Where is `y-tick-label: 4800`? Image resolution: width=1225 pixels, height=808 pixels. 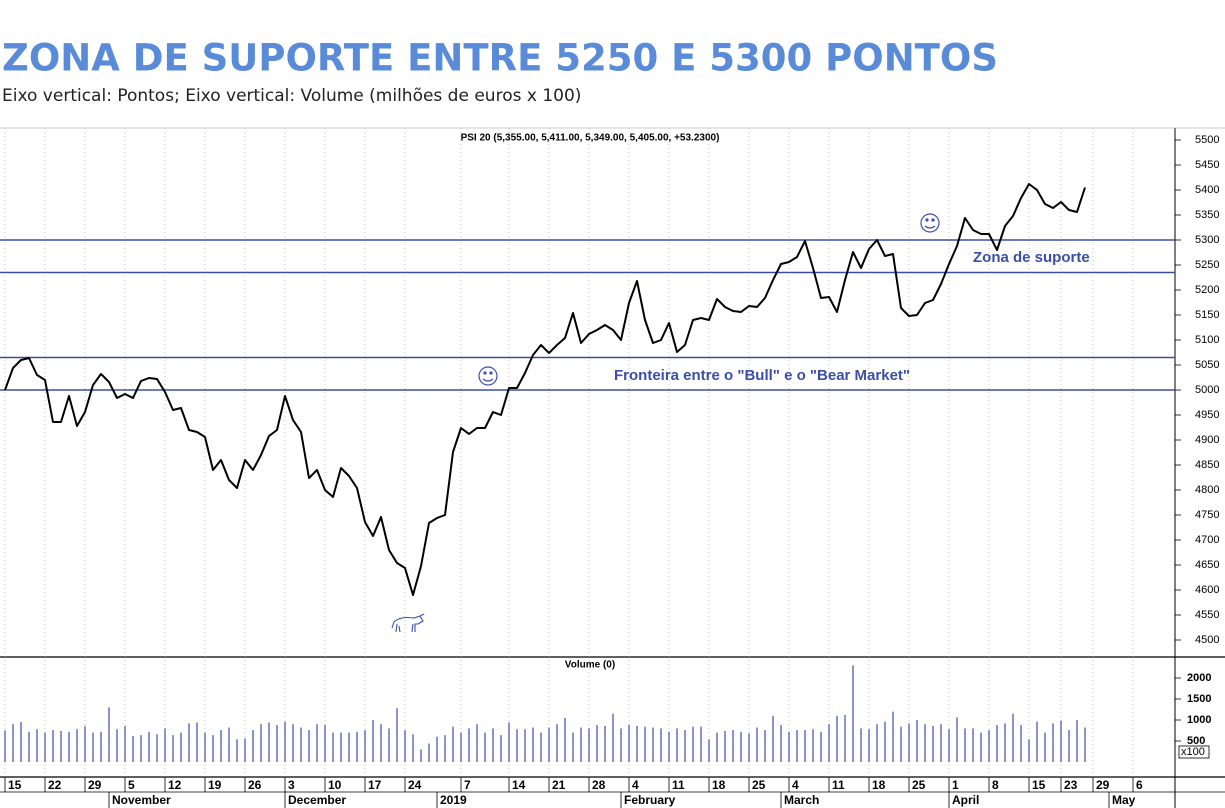
y-tick-label: 4800 is located at coordinates (1207, 490).